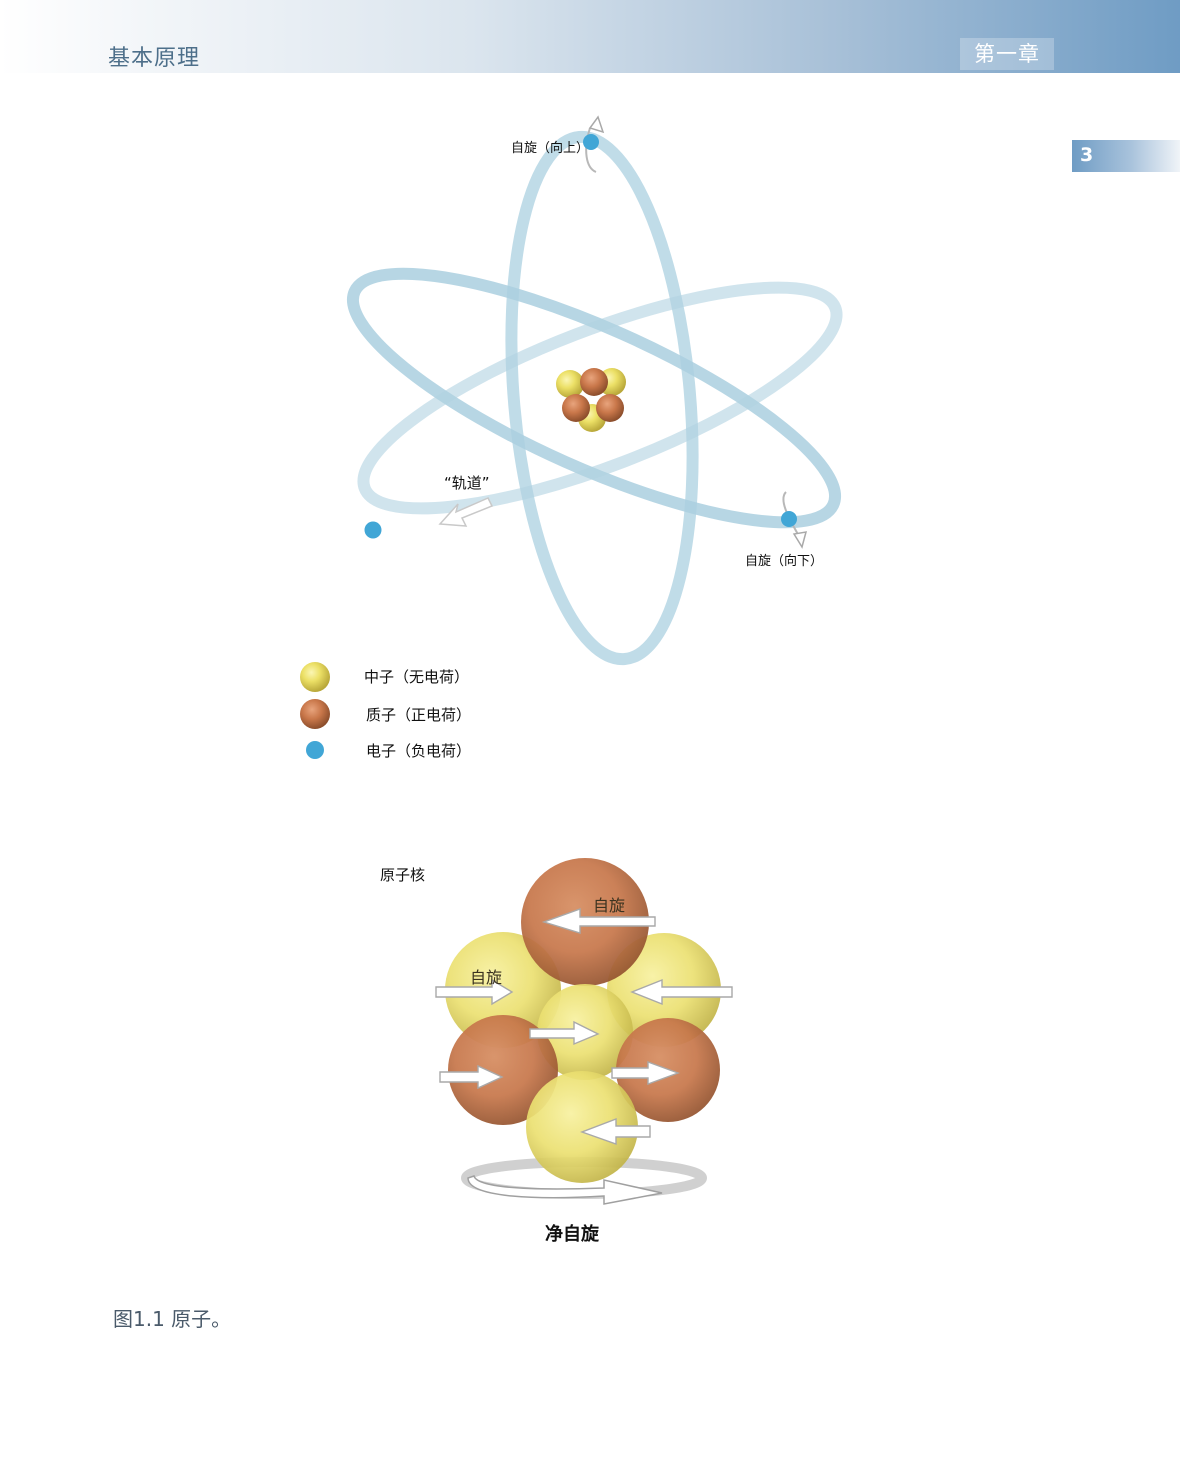  Describe the element at coordinates (486, 977) in the screenshot. I see `spin-label-left: 自旋` at that location.